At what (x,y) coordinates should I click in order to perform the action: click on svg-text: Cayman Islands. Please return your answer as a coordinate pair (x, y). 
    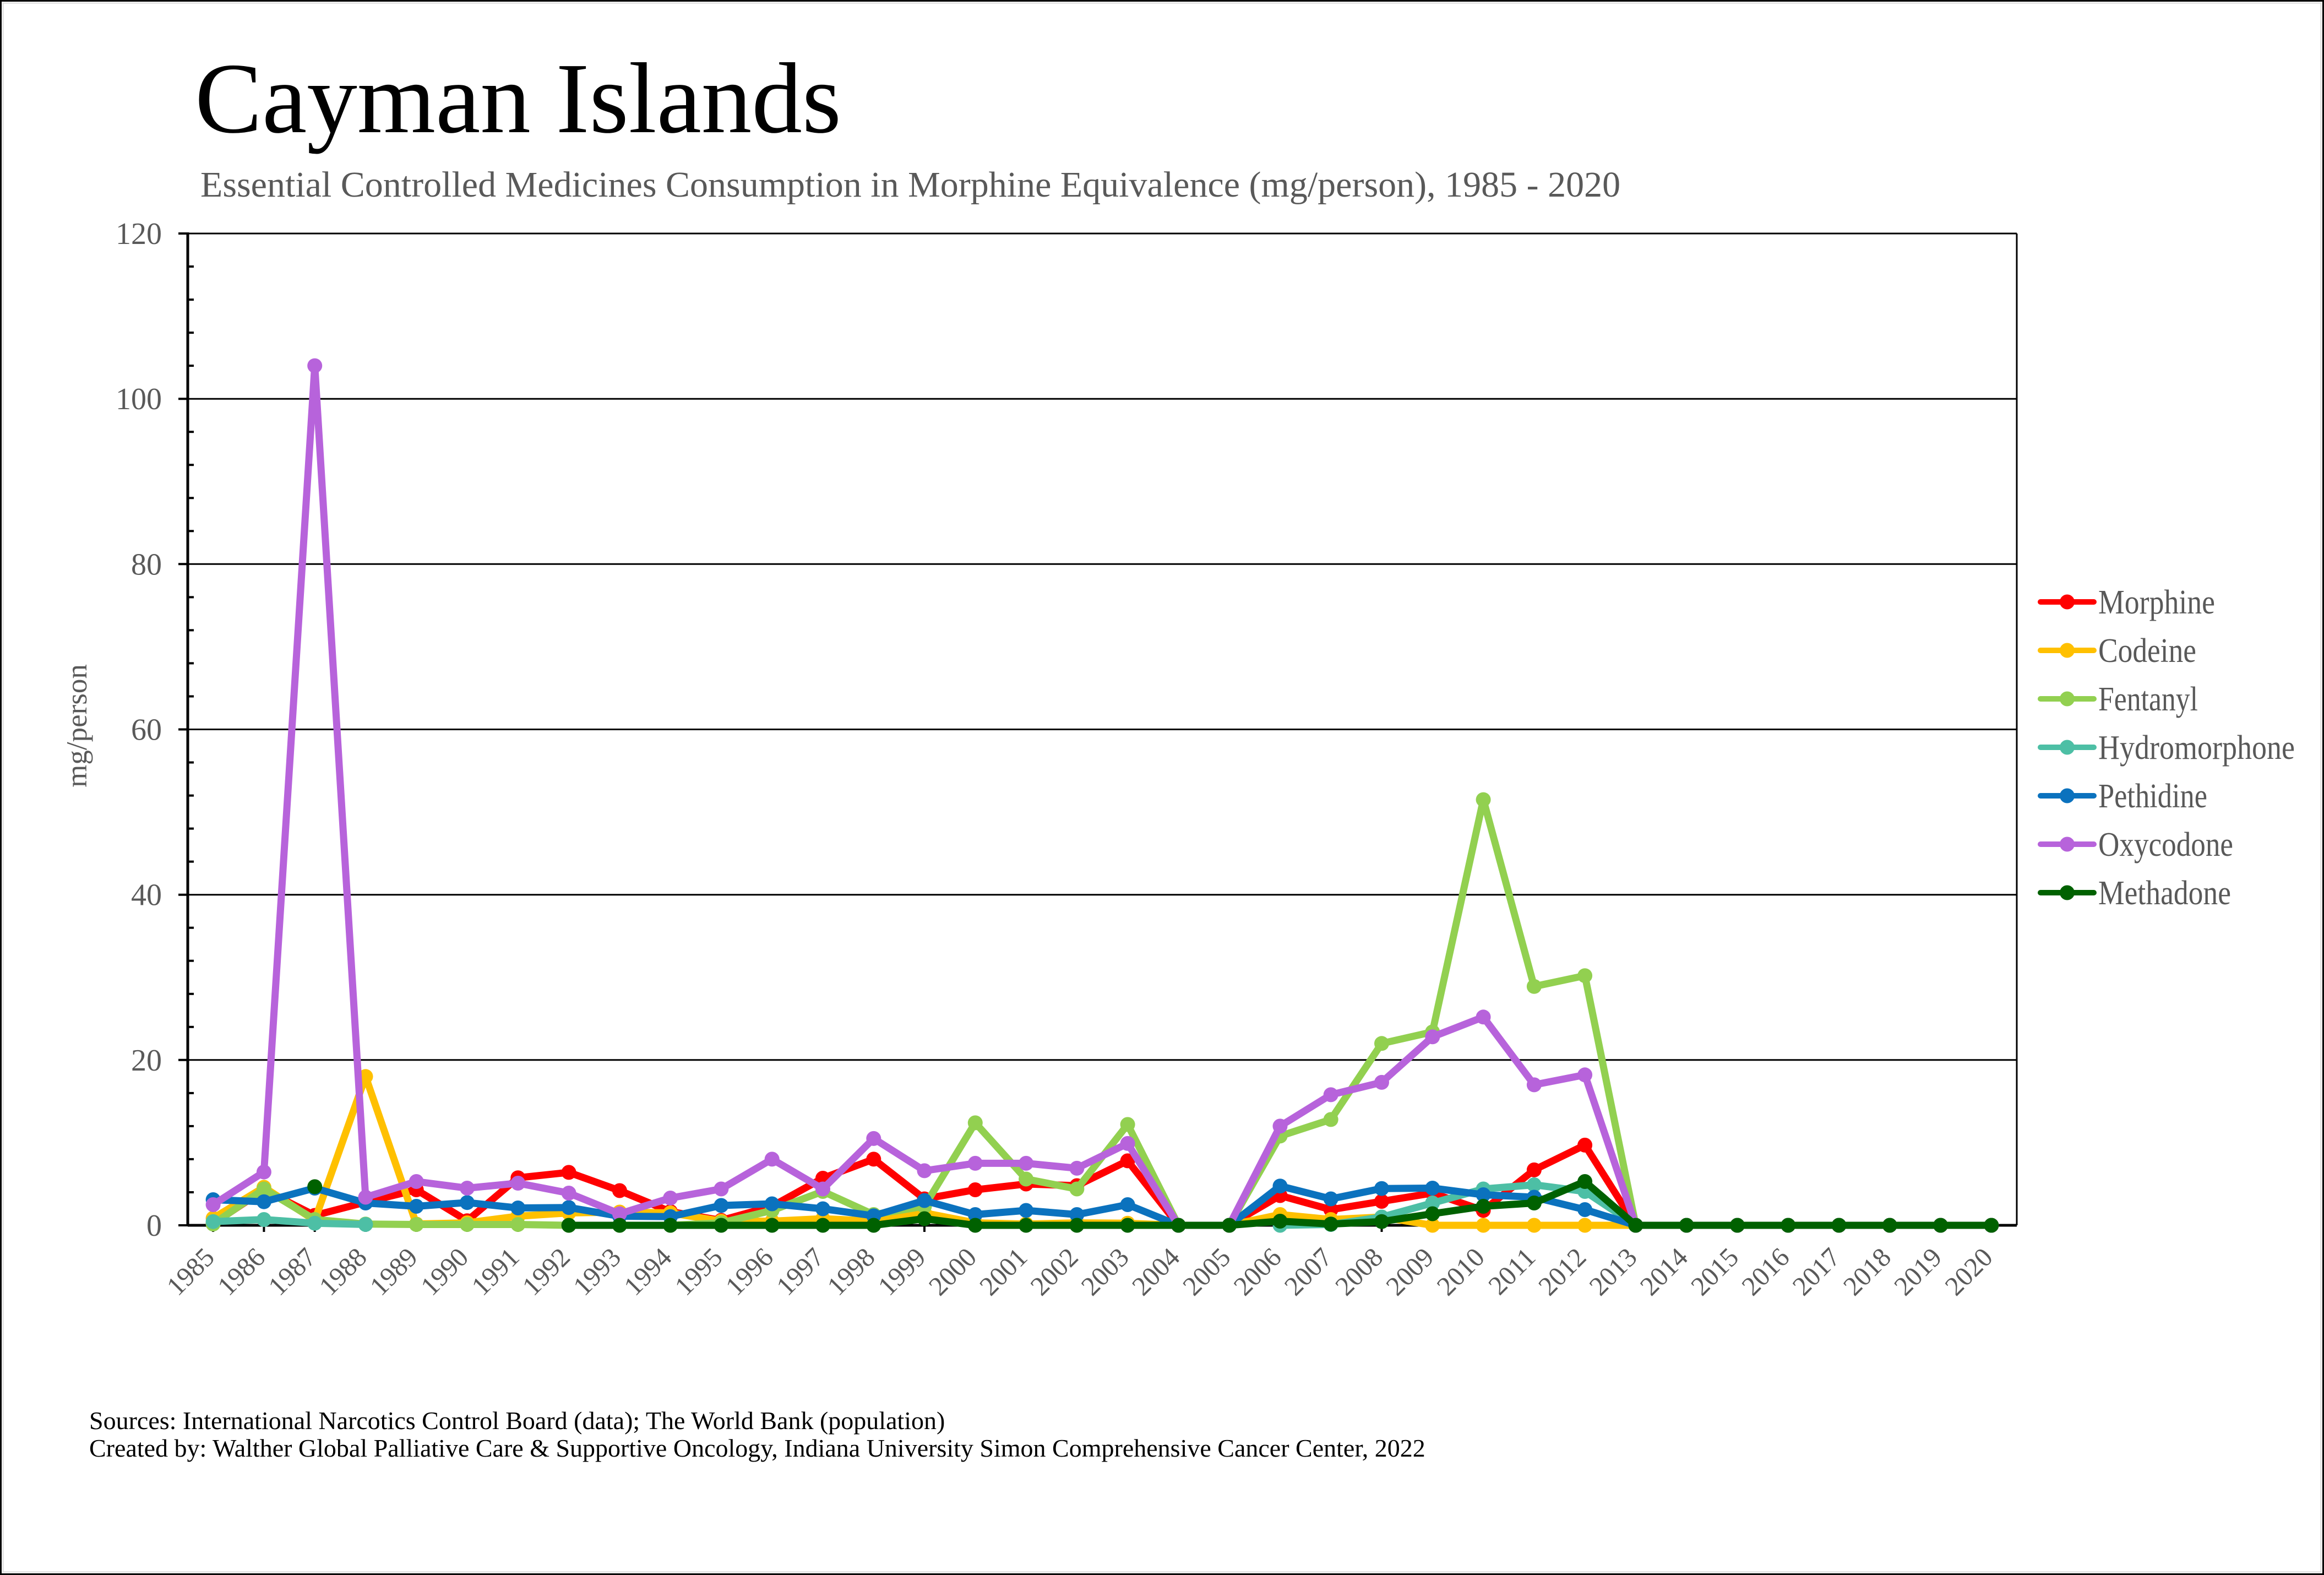
    Looking at the image, I should click on (518, 98).